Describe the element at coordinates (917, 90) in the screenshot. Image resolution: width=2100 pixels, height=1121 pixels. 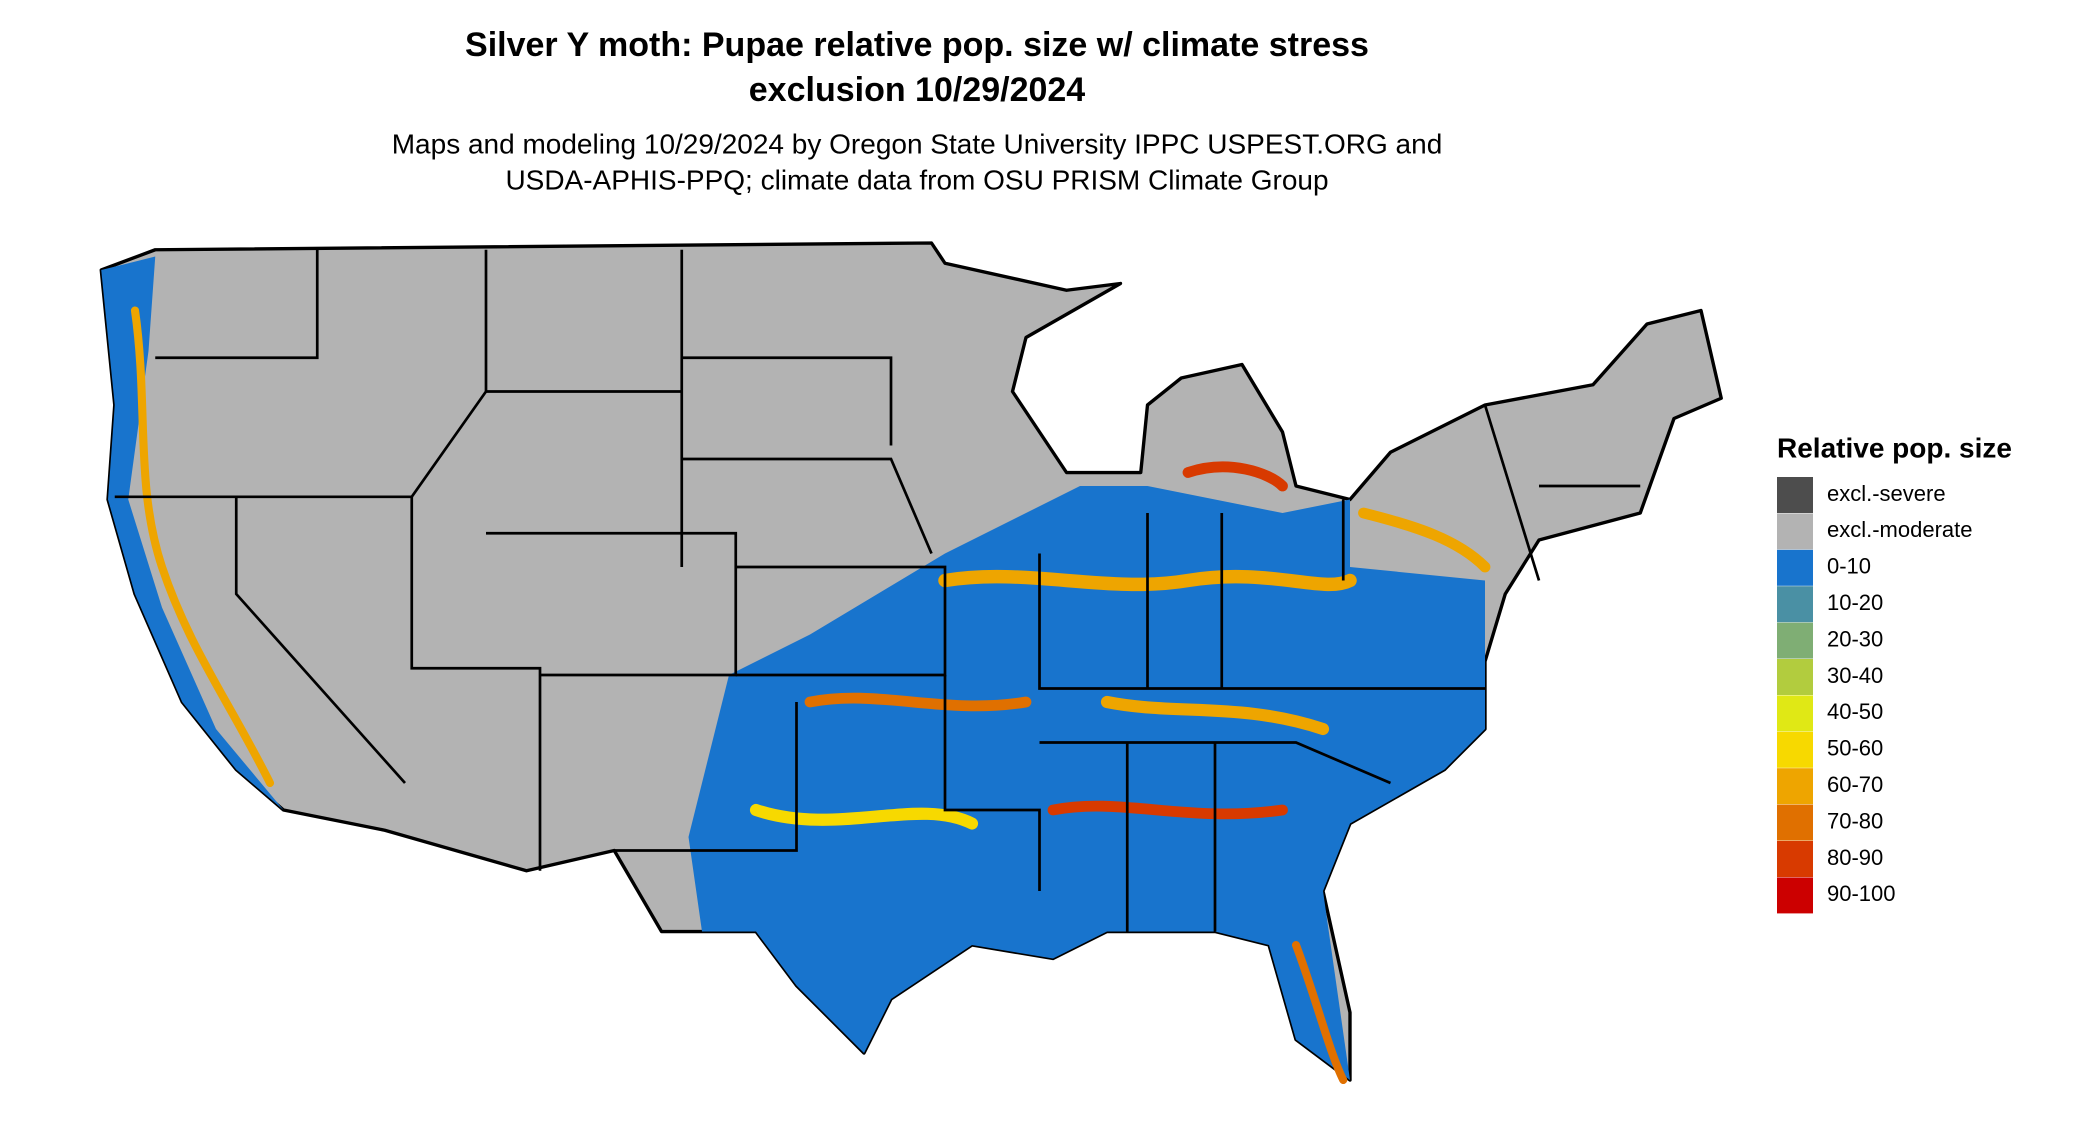
I see `title: exclusion 10/29/2024` at that location.